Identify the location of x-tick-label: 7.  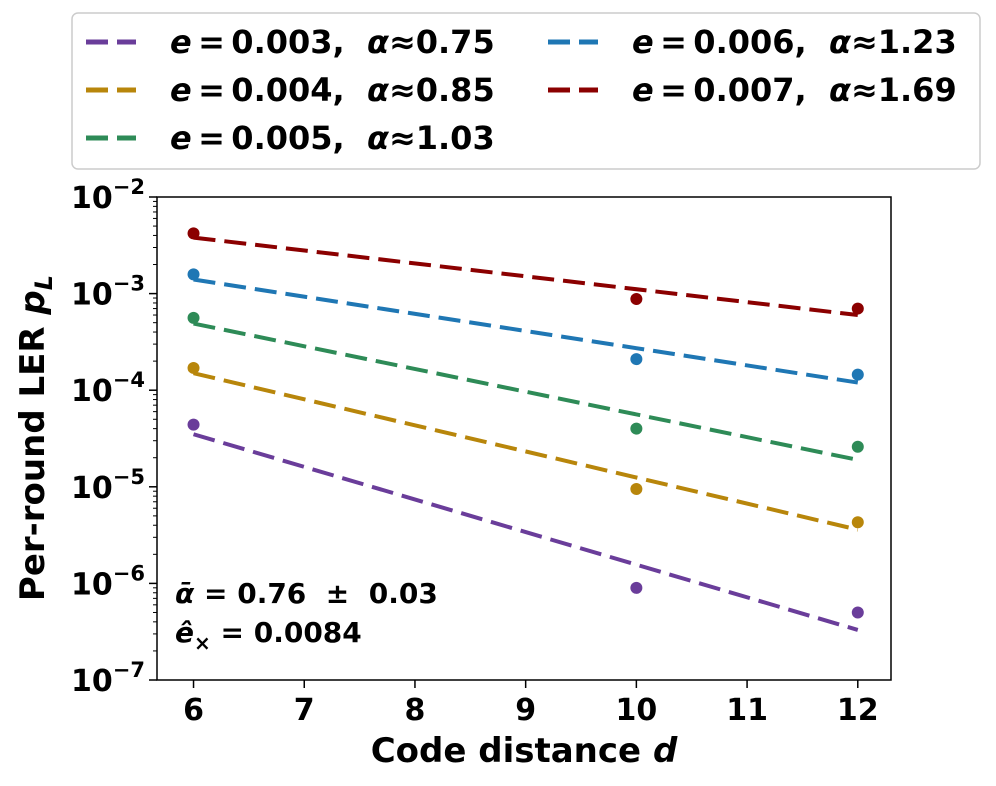
(304, 710).